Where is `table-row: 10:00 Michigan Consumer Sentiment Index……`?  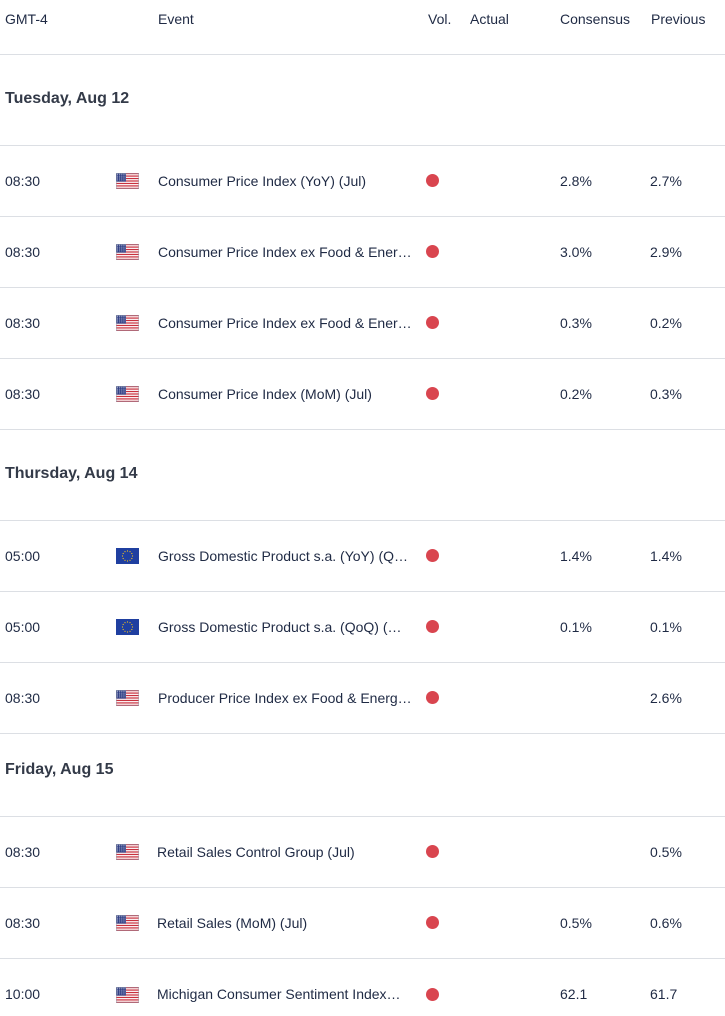
table-row: 10:00 Michigan Consumer Sentiment Index…… is located at coordinates (362, 994).